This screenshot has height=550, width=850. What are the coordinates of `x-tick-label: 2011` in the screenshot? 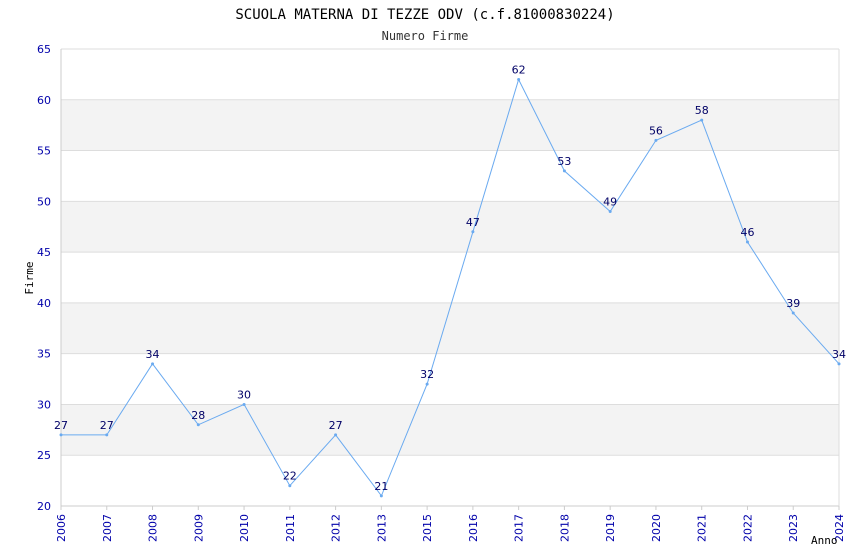 It's located at (290, 528).